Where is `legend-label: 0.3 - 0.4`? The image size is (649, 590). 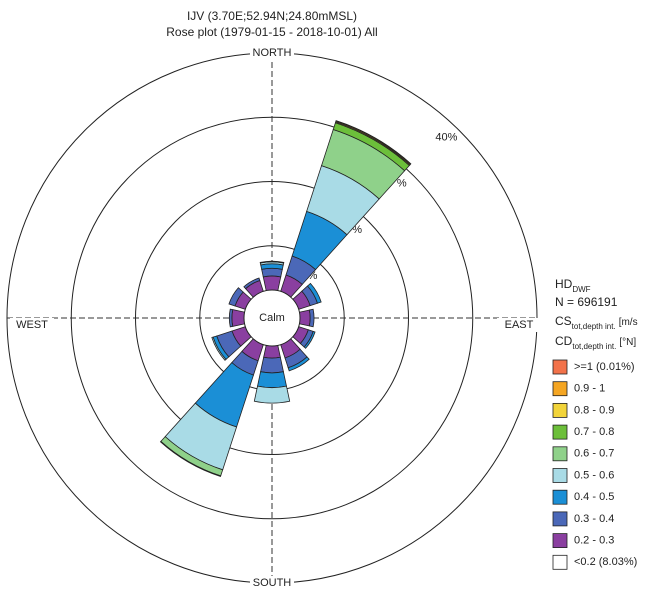 legend-label: 0.3 - 0.4 is located at coordinates (594, 519).